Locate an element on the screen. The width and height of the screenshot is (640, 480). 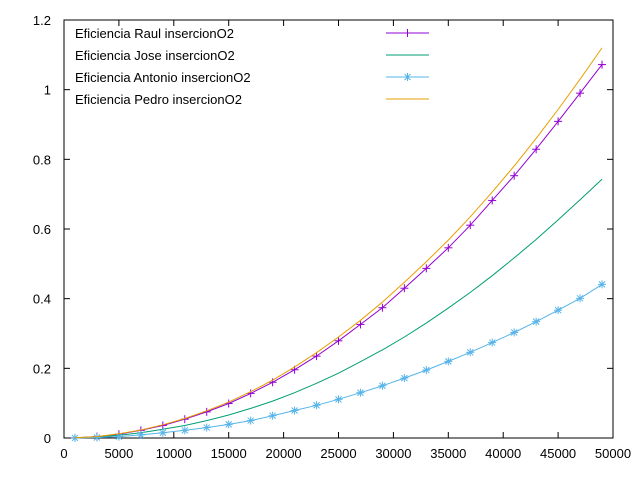
x-tick-label: 5000 is located at coordinates (118, 453).